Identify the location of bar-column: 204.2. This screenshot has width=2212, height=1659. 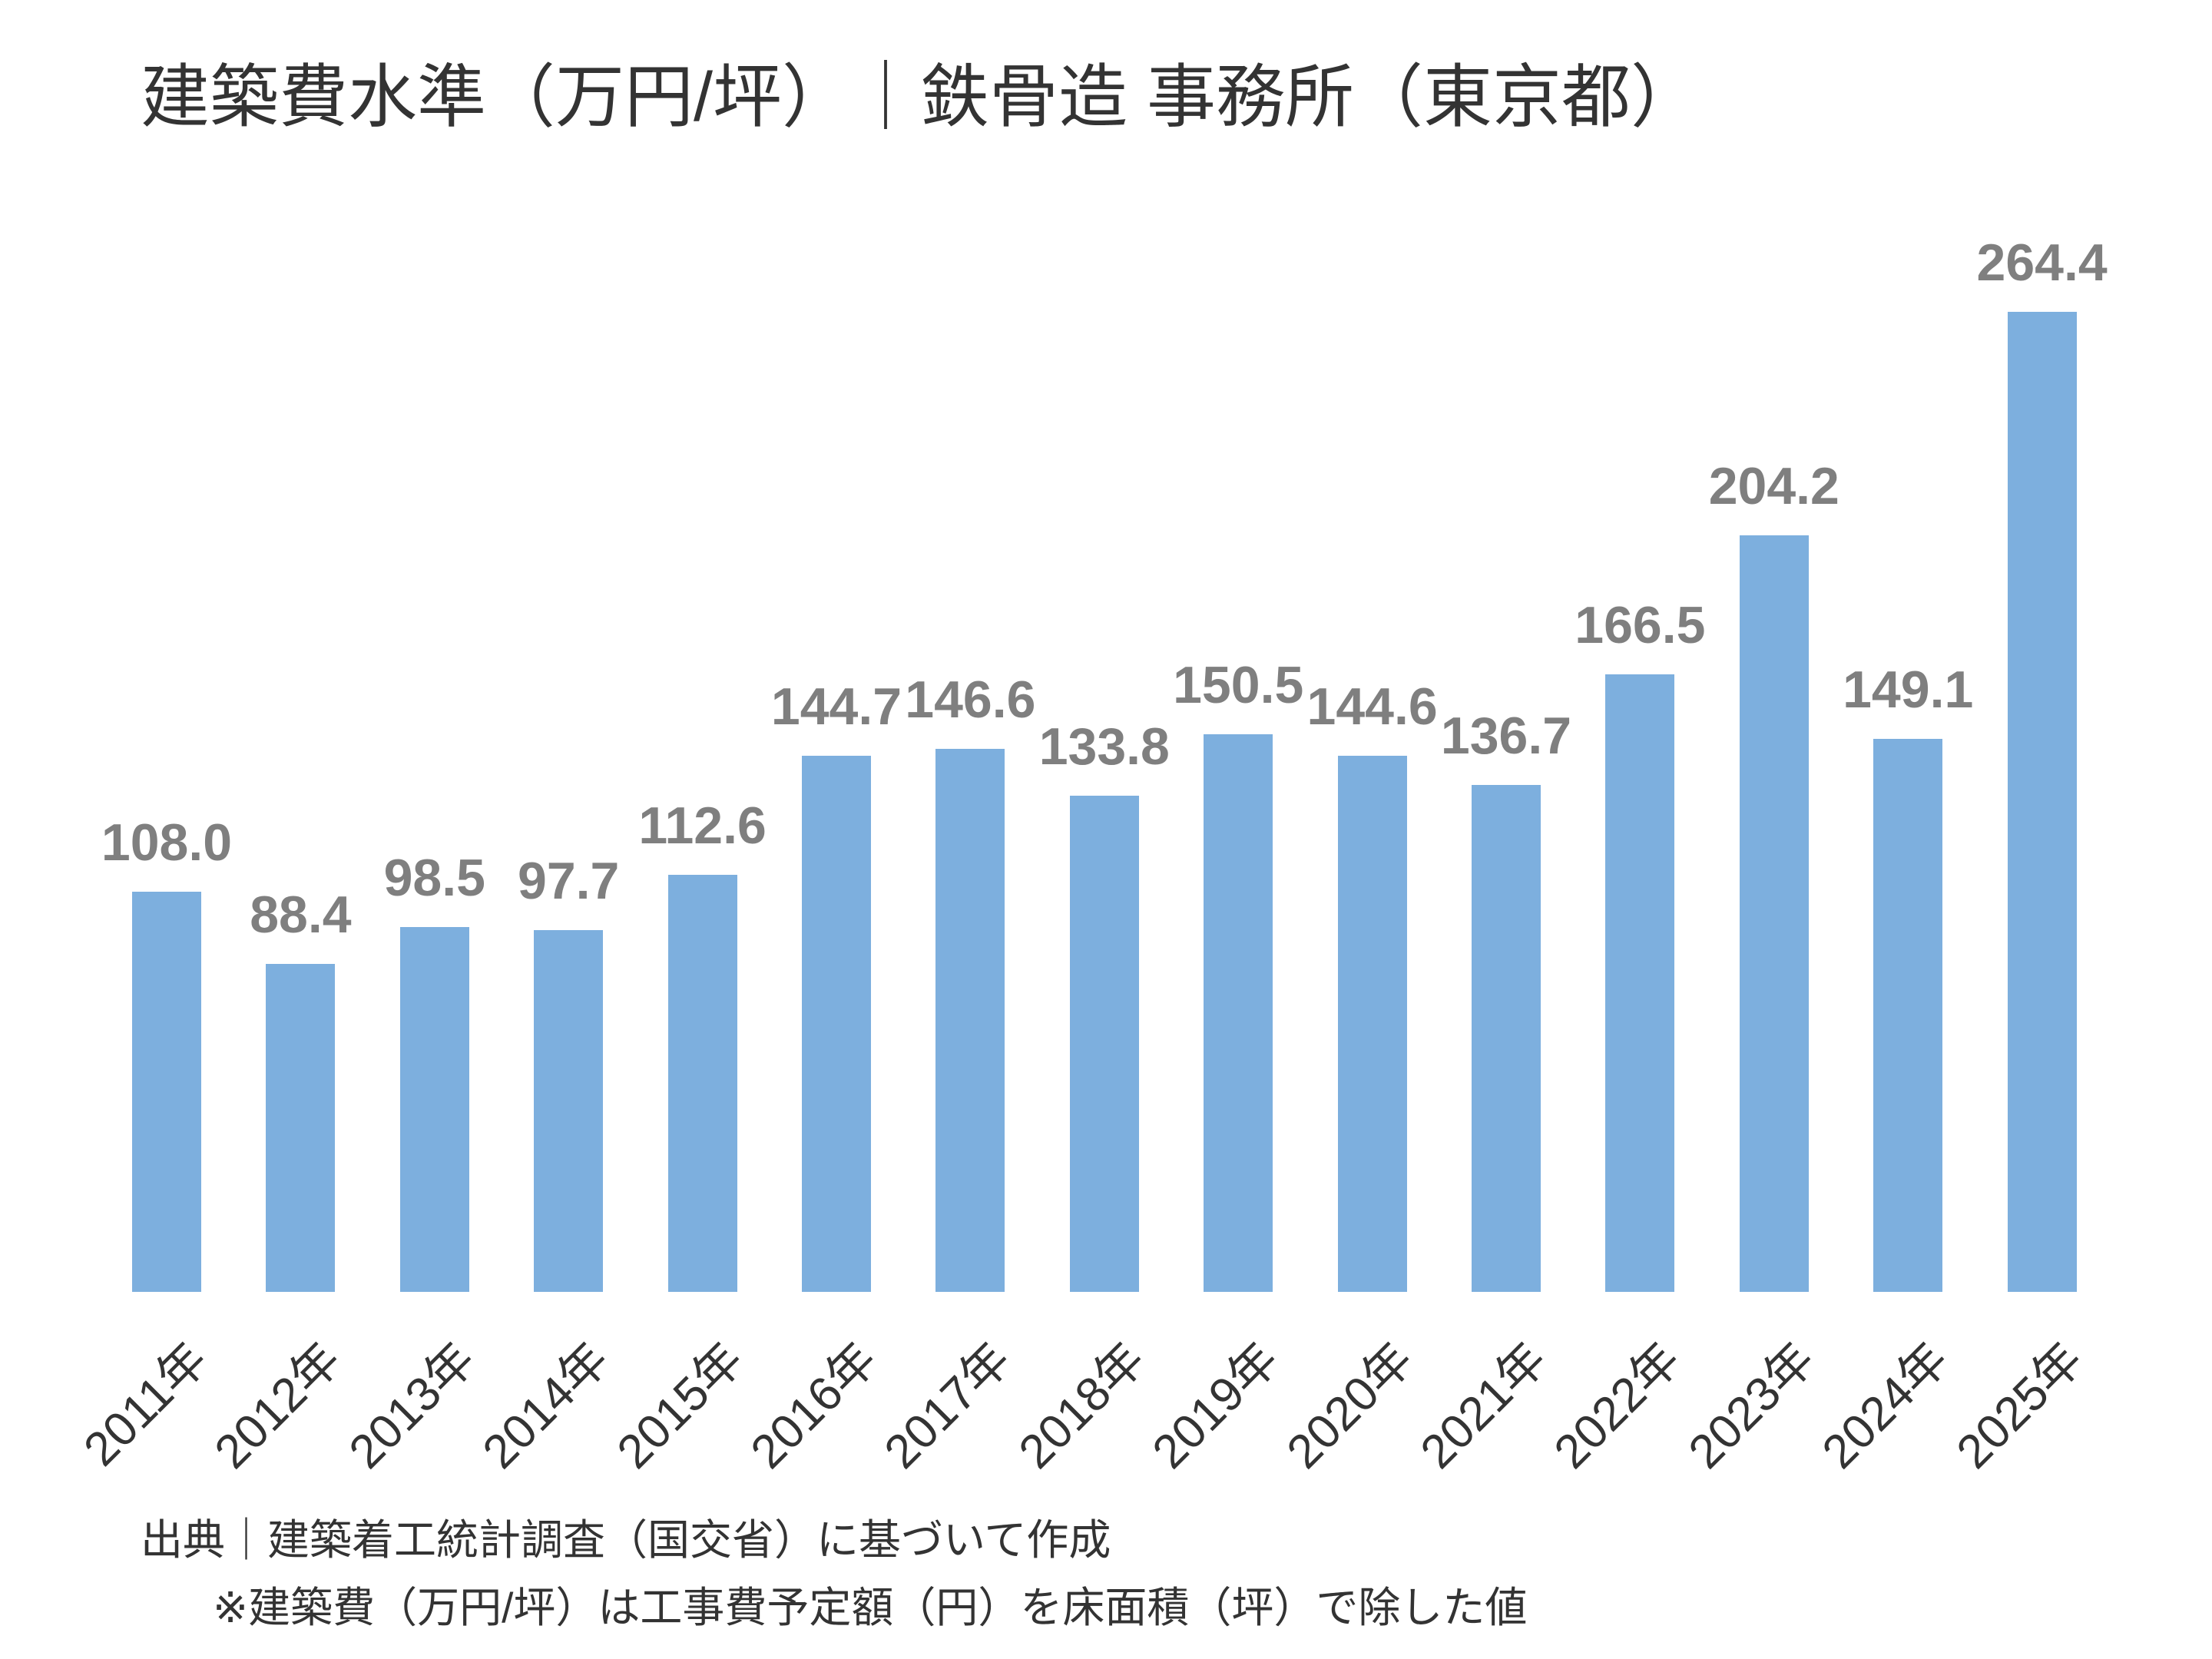
(1774, 876).